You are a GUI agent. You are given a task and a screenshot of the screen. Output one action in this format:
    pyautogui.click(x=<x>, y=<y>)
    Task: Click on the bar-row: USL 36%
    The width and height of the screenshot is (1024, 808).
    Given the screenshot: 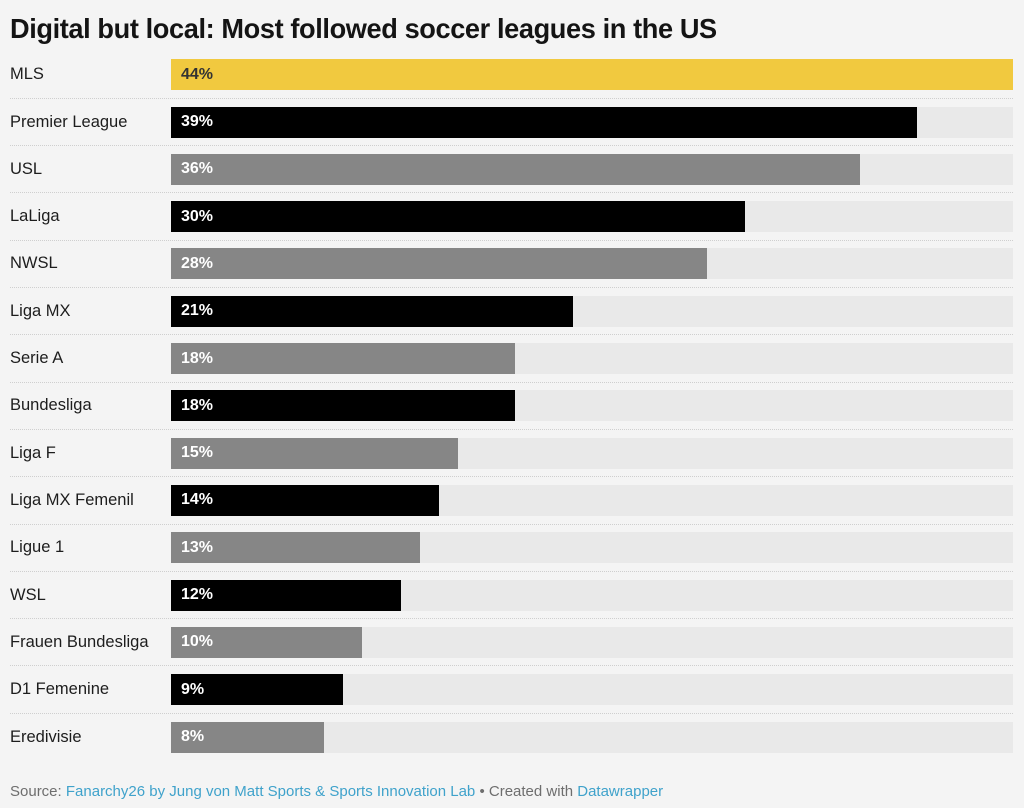 What is the action you would take?
    pyautogui.click(x=511, y=170)
    